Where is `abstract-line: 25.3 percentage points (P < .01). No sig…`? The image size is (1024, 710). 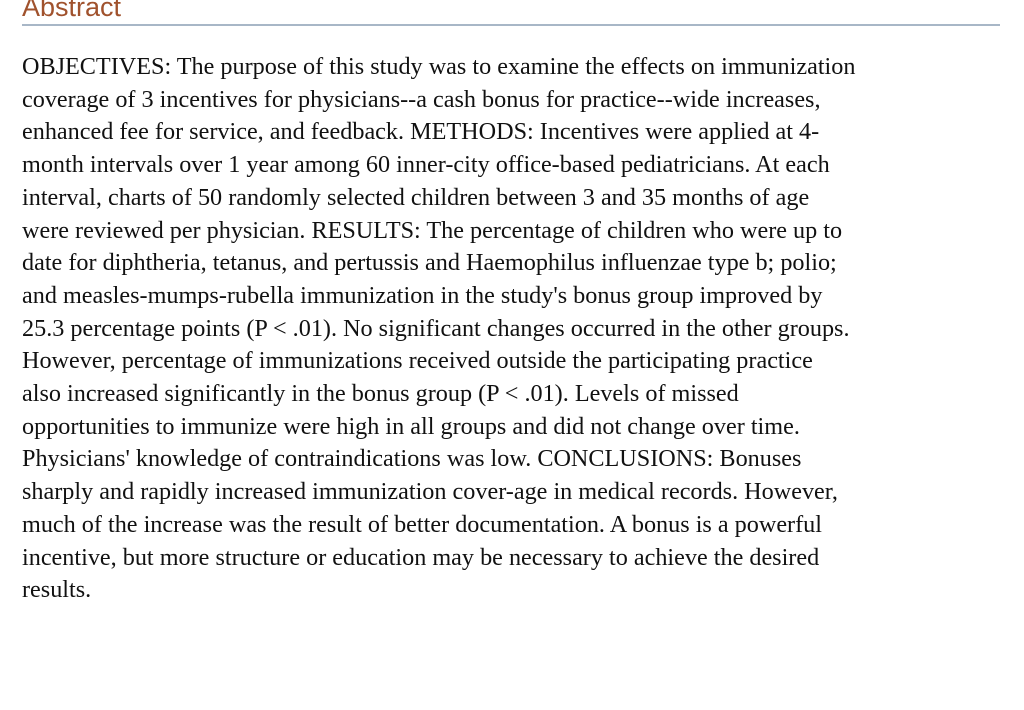 abstract-line: 25.3 percentage points (P < .01). No sig… is located at coordinates (436, 328).